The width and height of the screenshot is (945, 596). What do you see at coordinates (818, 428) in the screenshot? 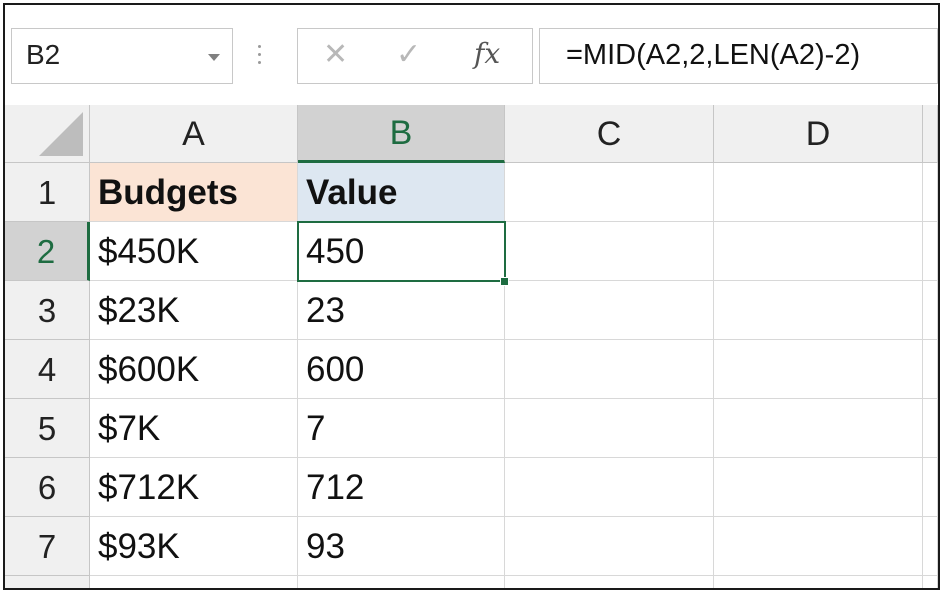
I see `cell-d5` at bounding box center [818, 428].